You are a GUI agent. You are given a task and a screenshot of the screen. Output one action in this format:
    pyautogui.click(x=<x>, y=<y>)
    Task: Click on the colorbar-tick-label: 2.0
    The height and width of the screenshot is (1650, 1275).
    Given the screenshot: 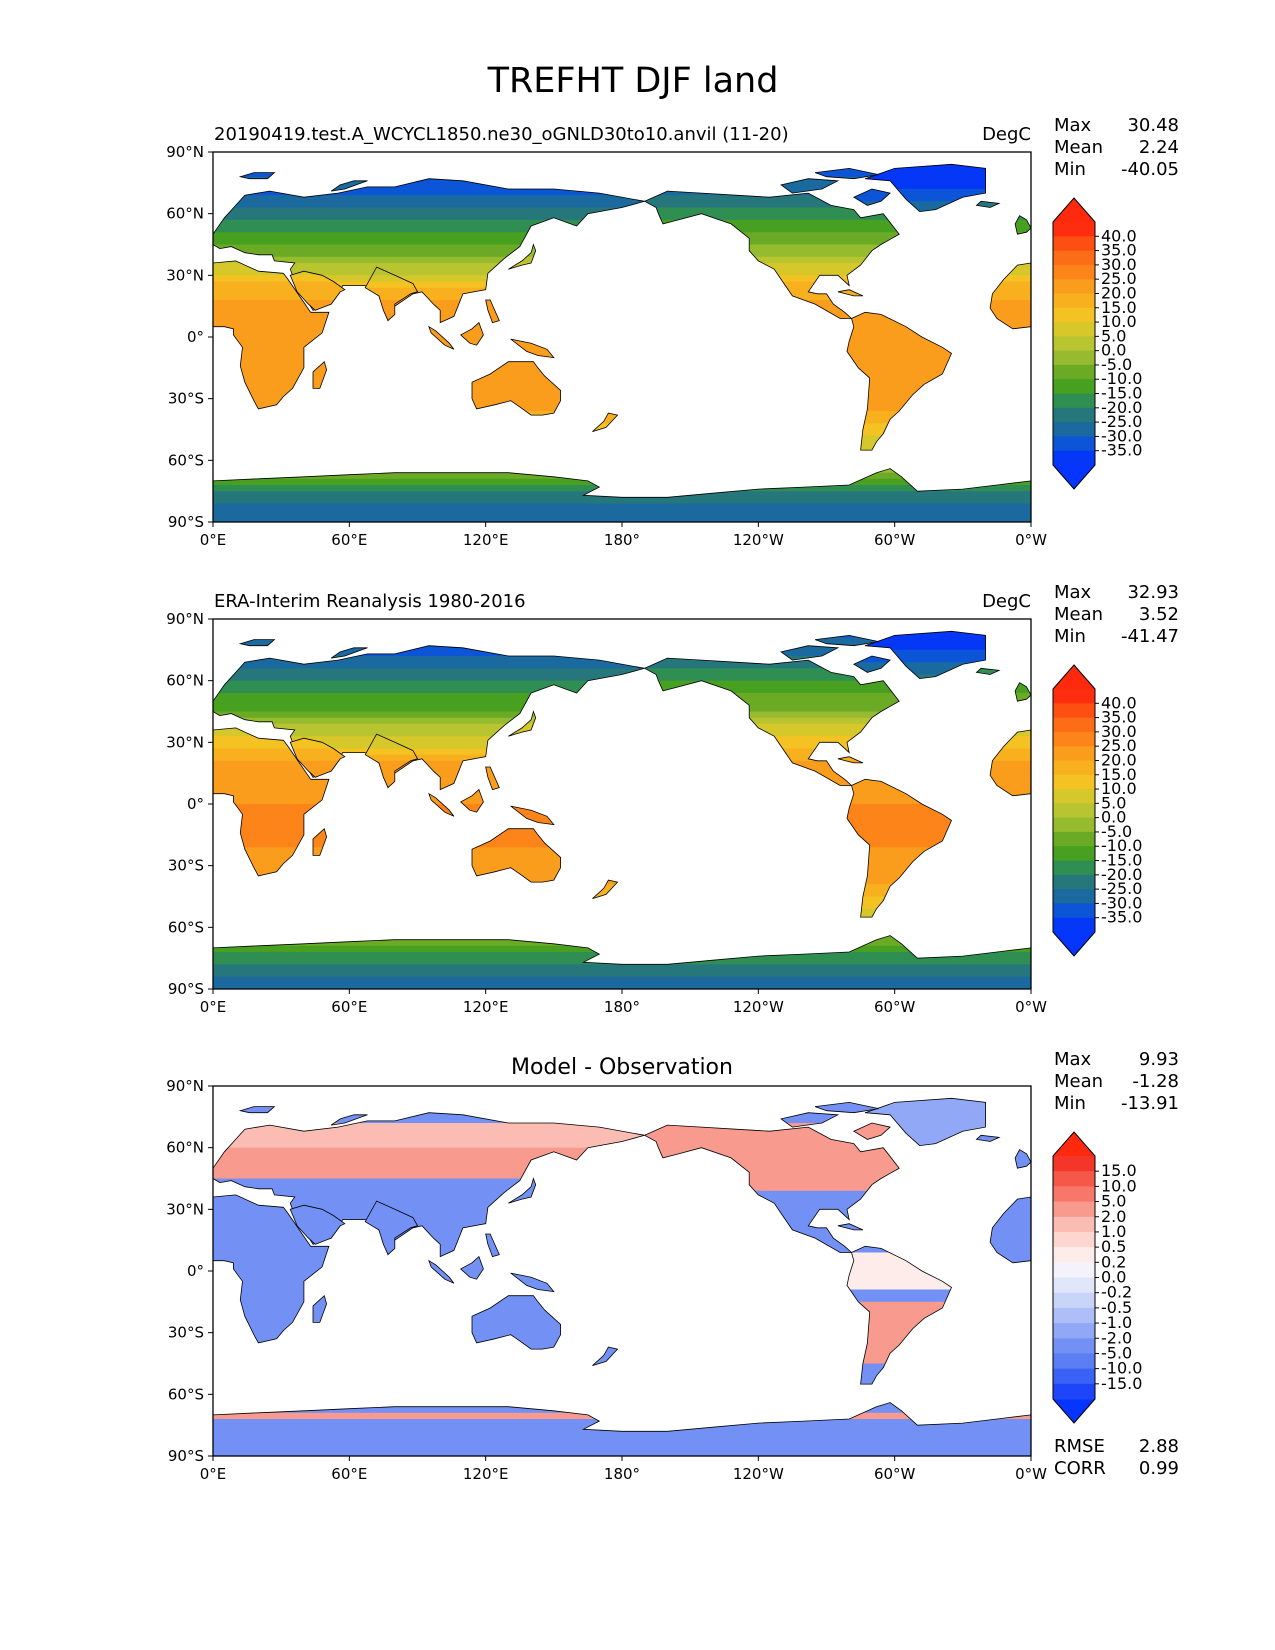 What is the action you would take?
    pyautogui.click(x=1113, y=1216)
    